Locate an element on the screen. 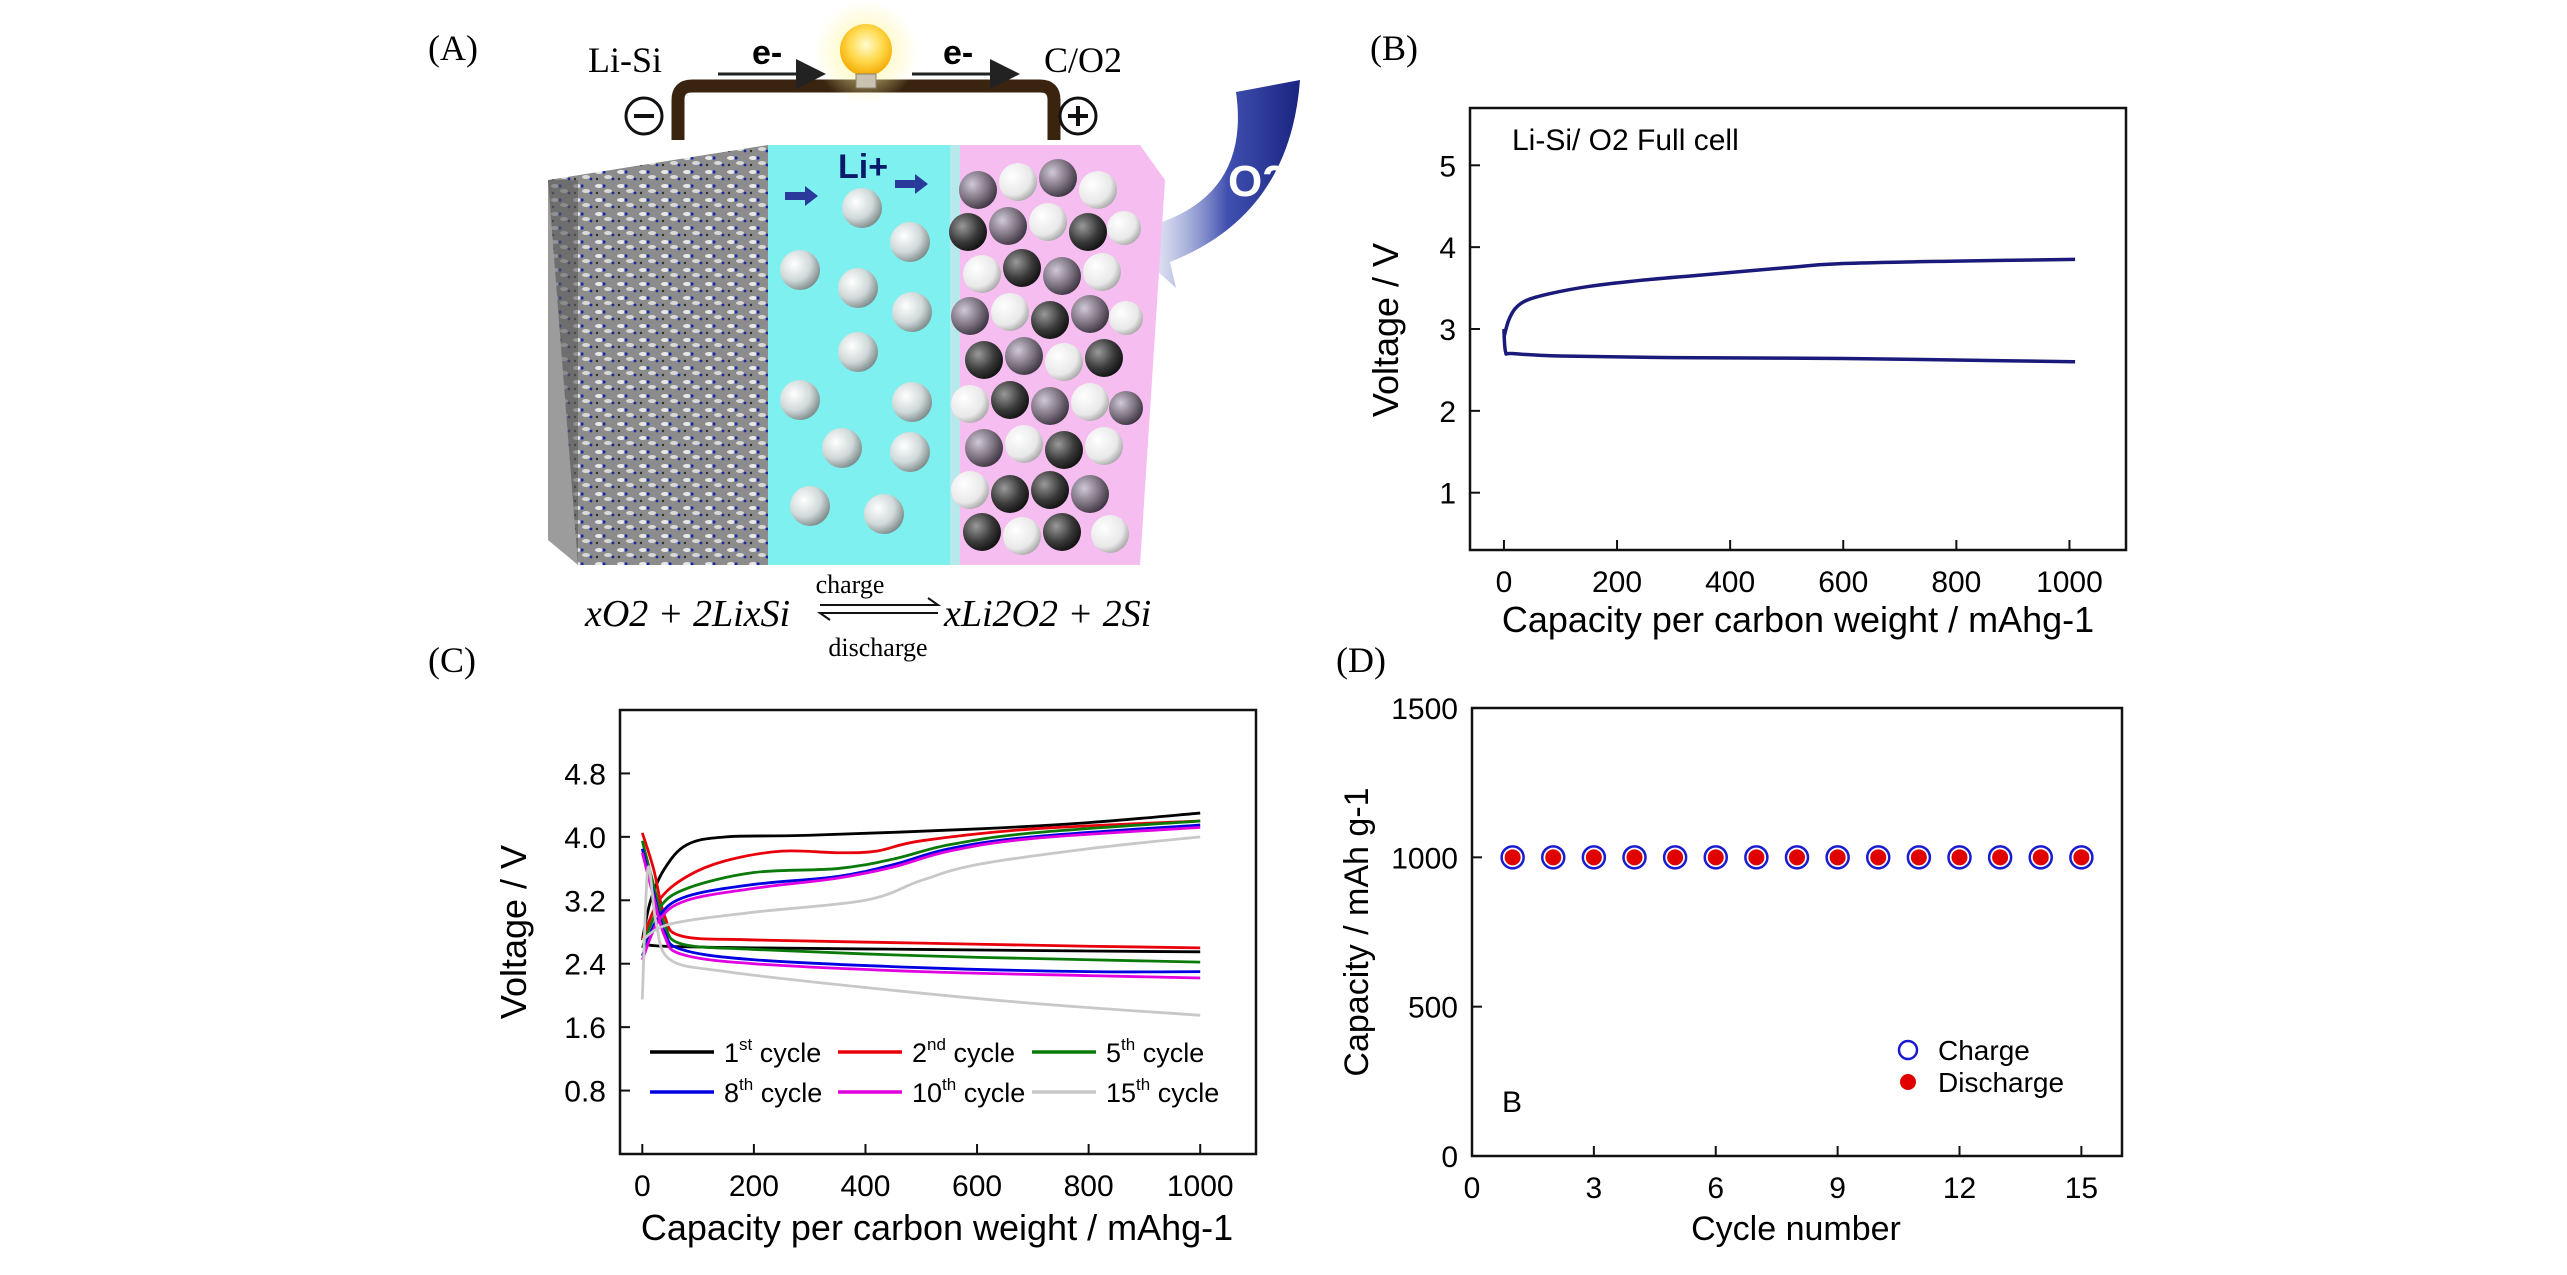  oxygen-arrow-shape is located at coordinates (1209, 184).